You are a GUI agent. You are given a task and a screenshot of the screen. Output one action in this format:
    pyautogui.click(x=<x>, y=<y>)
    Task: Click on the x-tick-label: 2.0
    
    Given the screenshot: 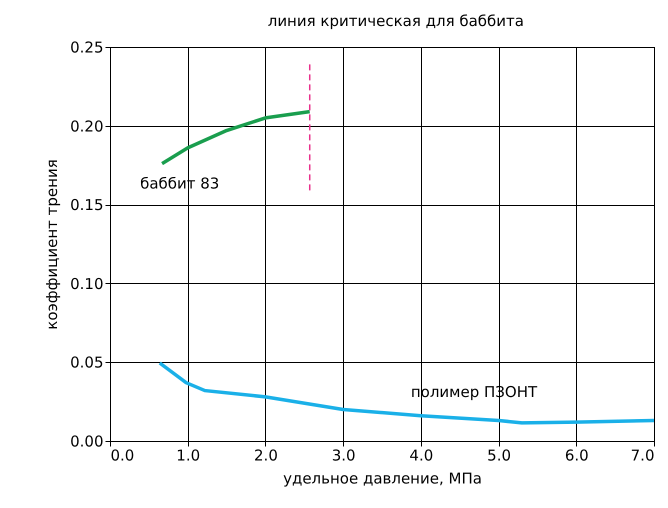 What is the action you would take?
    pyautogui.click(x=266, y=455)
    